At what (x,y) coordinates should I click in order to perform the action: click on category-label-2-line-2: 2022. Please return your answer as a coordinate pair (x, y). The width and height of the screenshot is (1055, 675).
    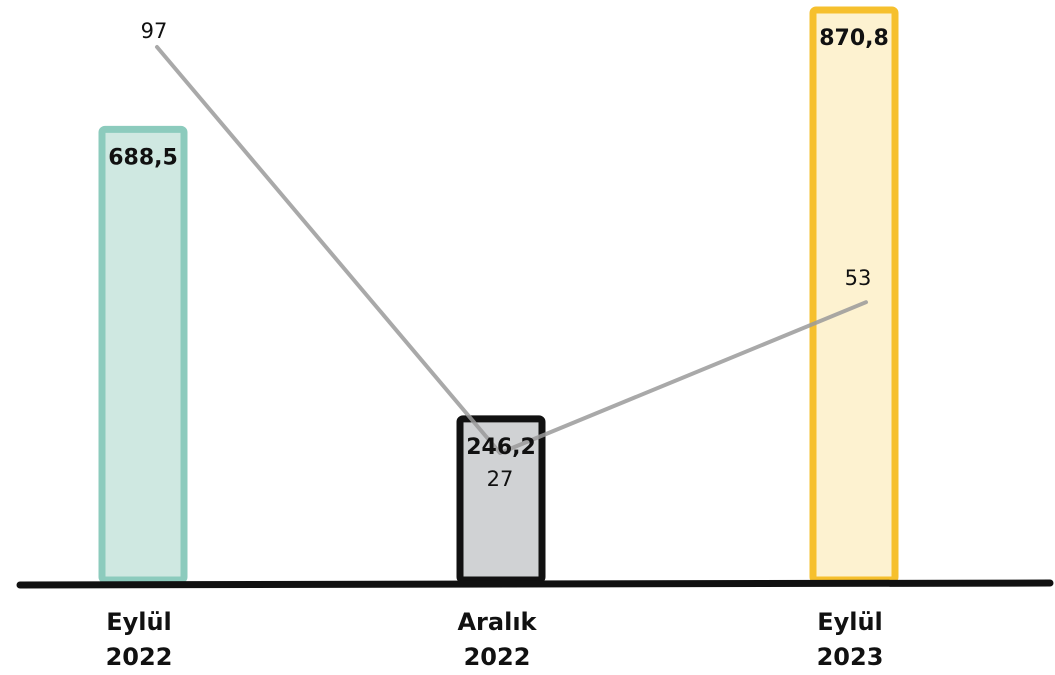
    Looking at the image, I should click on (497, 657).